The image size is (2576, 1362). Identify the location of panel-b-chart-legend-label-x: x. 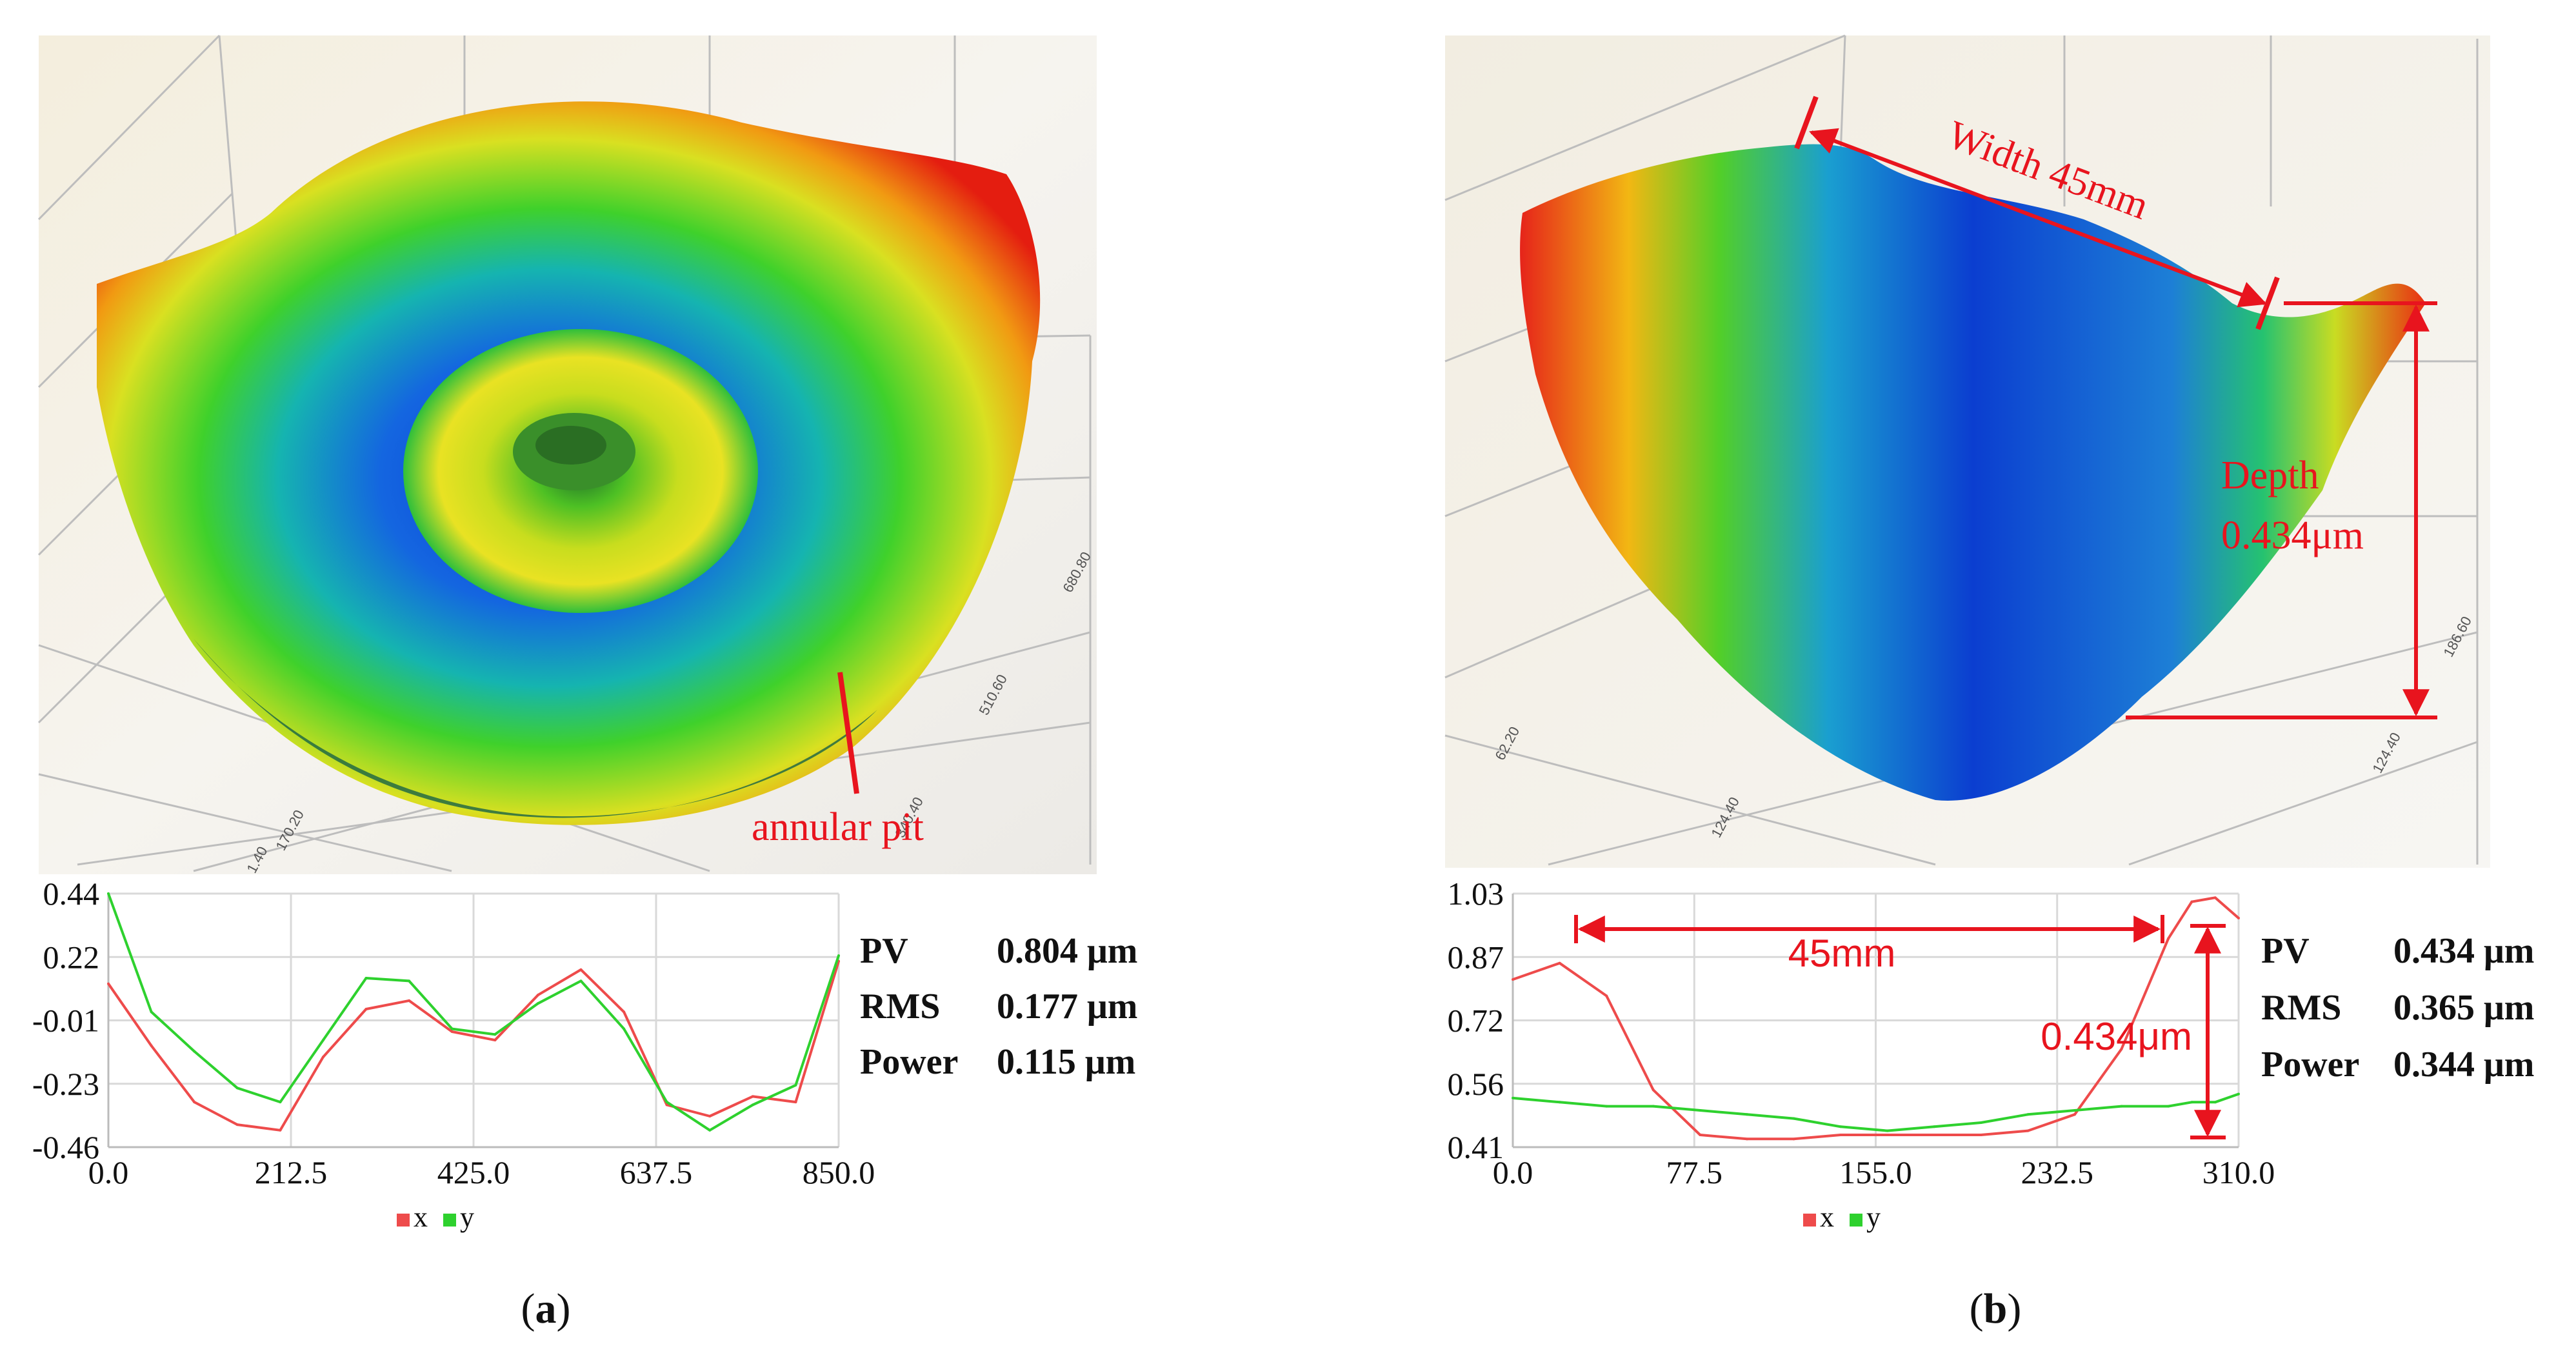
(1827, 1217).